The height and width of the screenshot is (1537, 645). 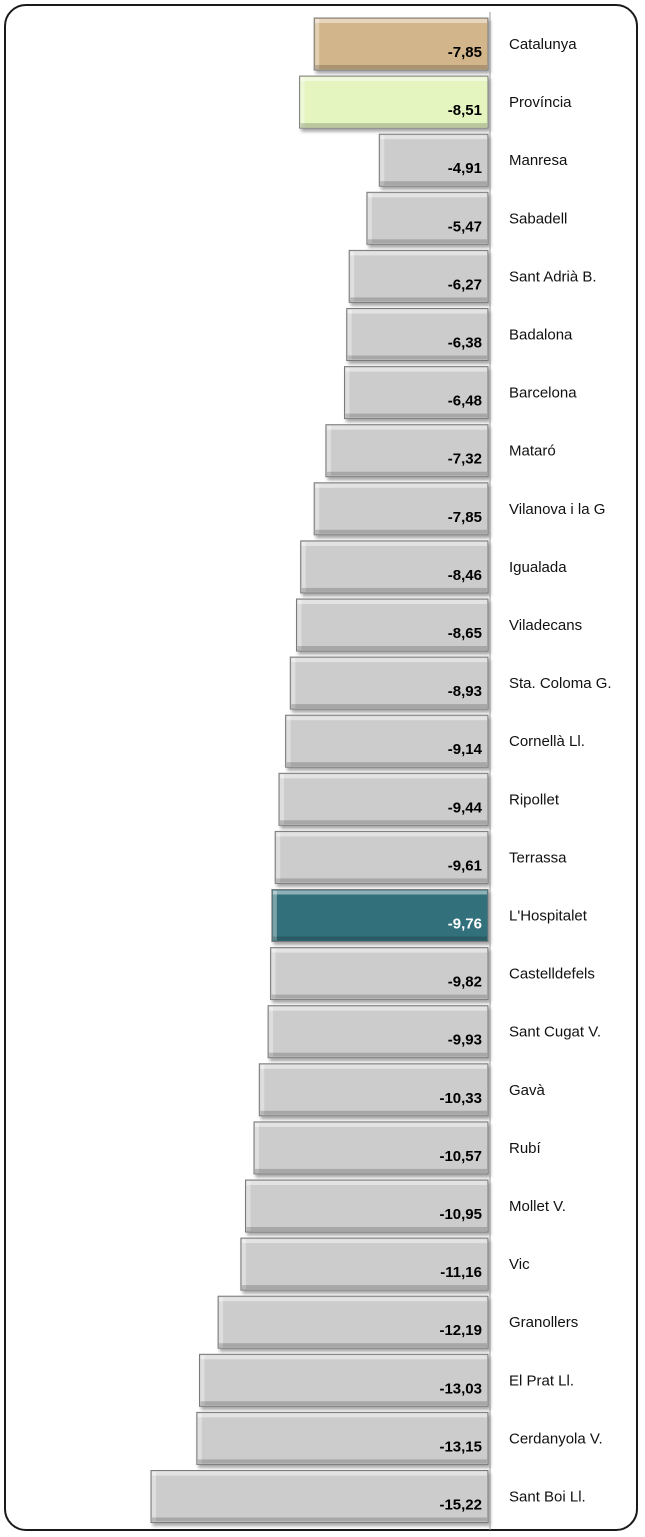 What do you see at coordinates (553, 276) in the screenshot?
I see `category-label: Sant Adrià B.` at bounding box center [553, 276].